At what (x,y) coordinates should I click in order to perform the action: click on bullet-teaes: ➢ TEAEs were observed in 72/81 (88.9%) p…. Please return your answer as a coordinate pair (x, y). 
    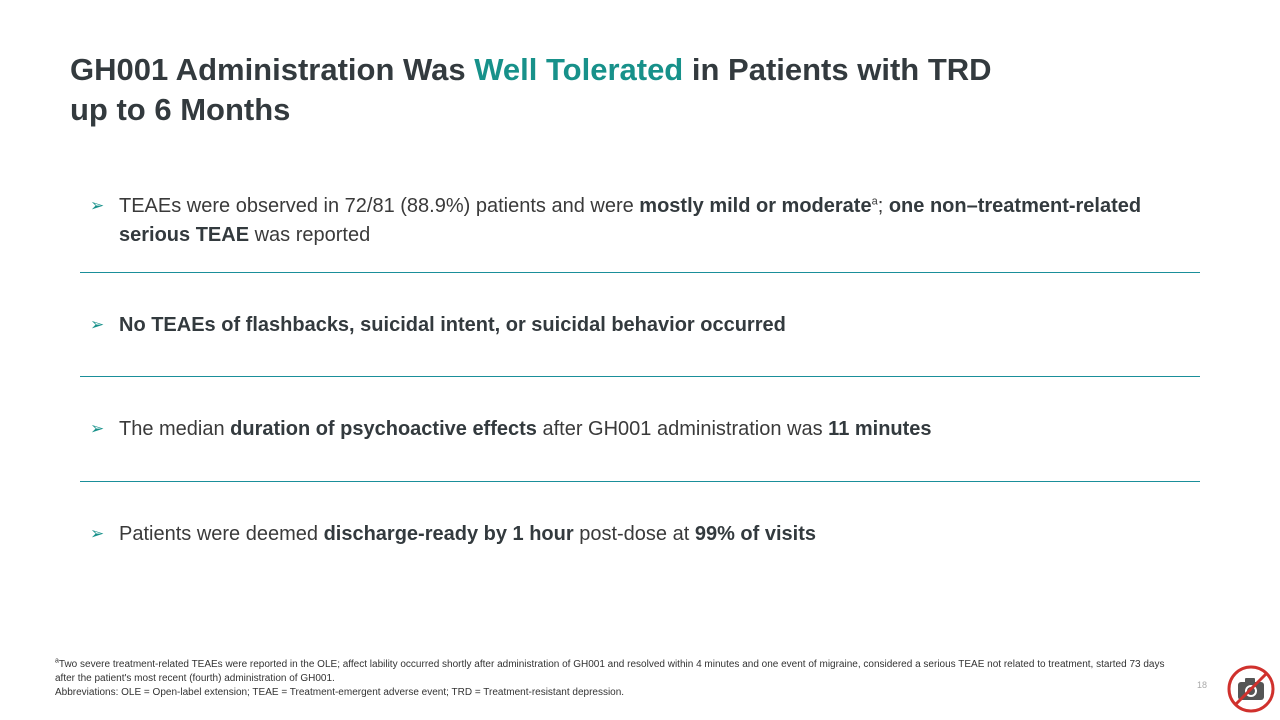
    Looking at the image, I should click on (630, 221).